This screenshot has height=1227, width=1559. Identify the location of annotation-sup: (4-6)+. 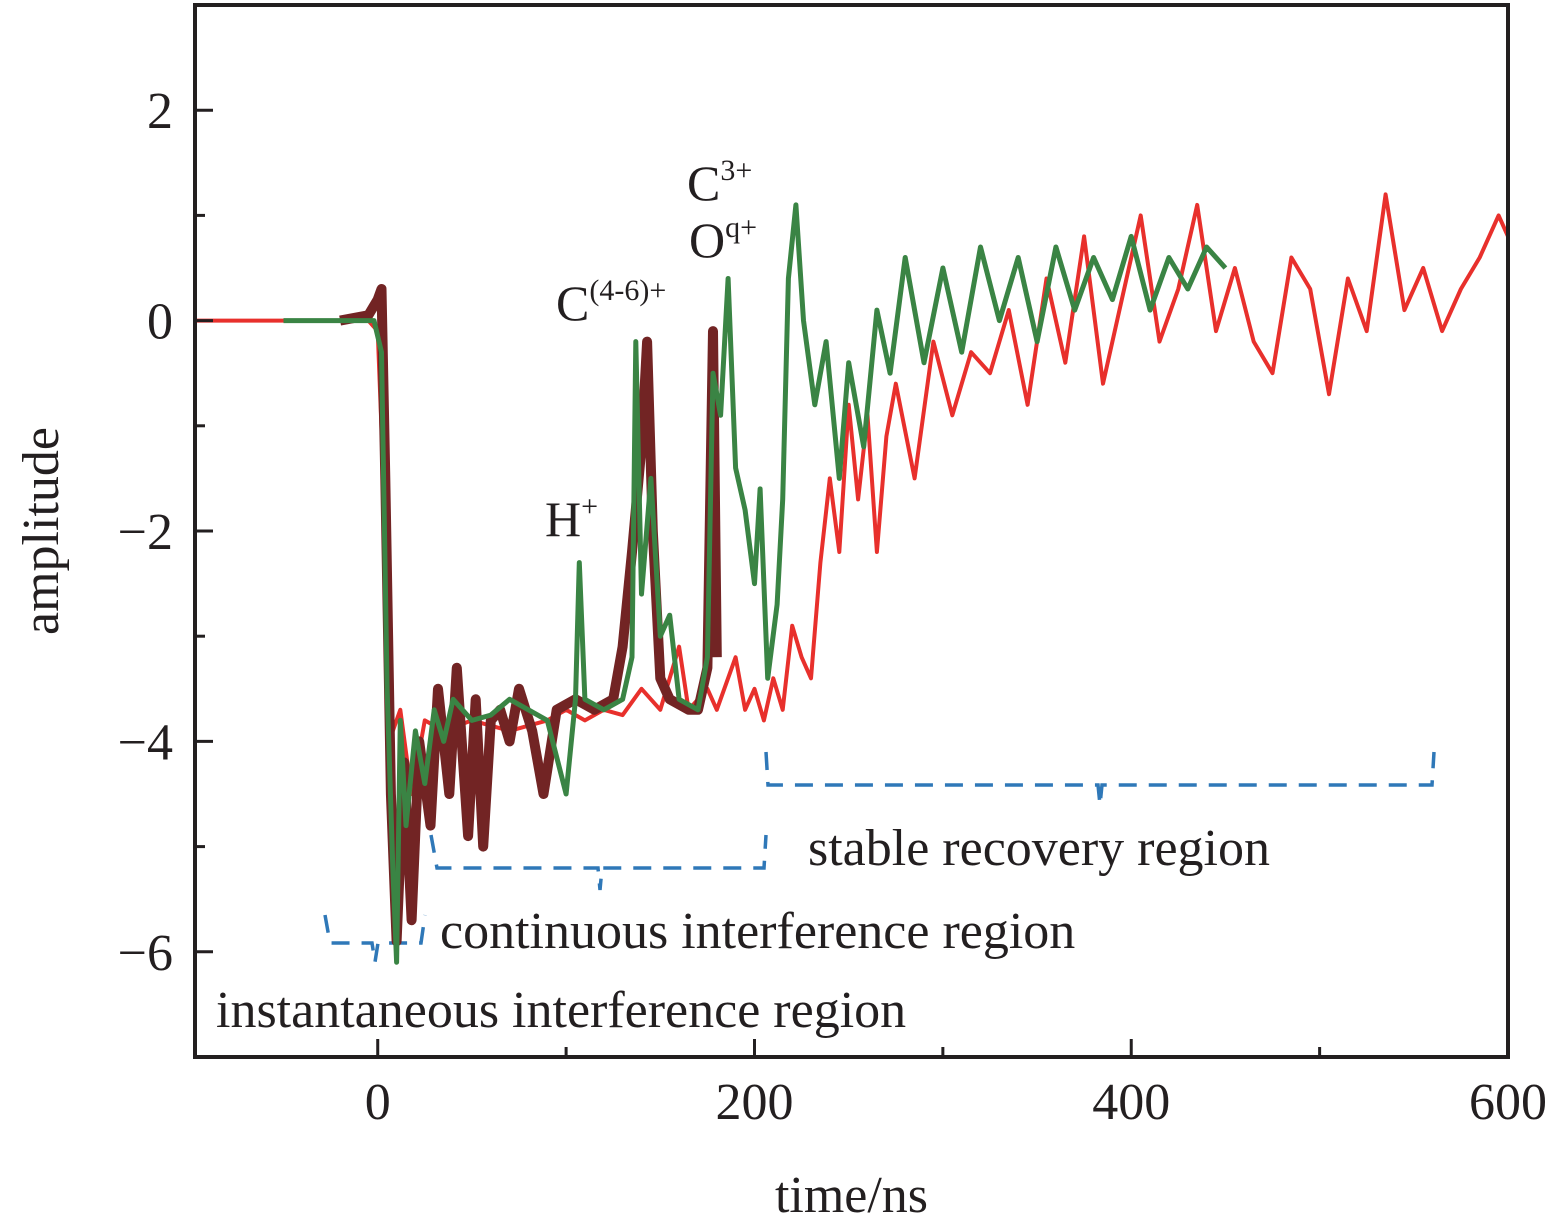
(627, 290).